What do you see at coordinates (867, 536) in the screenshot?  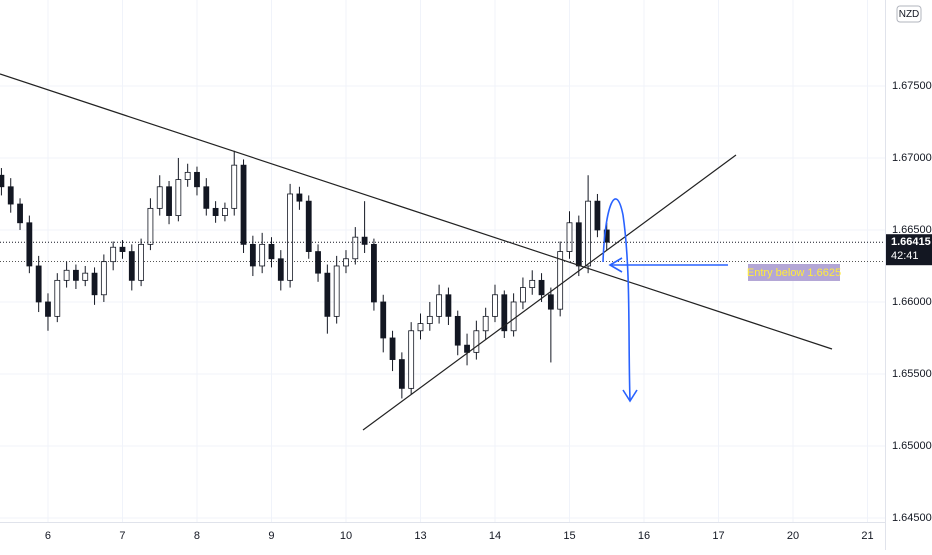 I see `x-tick-label: 21` at bounding box center [867, 536].